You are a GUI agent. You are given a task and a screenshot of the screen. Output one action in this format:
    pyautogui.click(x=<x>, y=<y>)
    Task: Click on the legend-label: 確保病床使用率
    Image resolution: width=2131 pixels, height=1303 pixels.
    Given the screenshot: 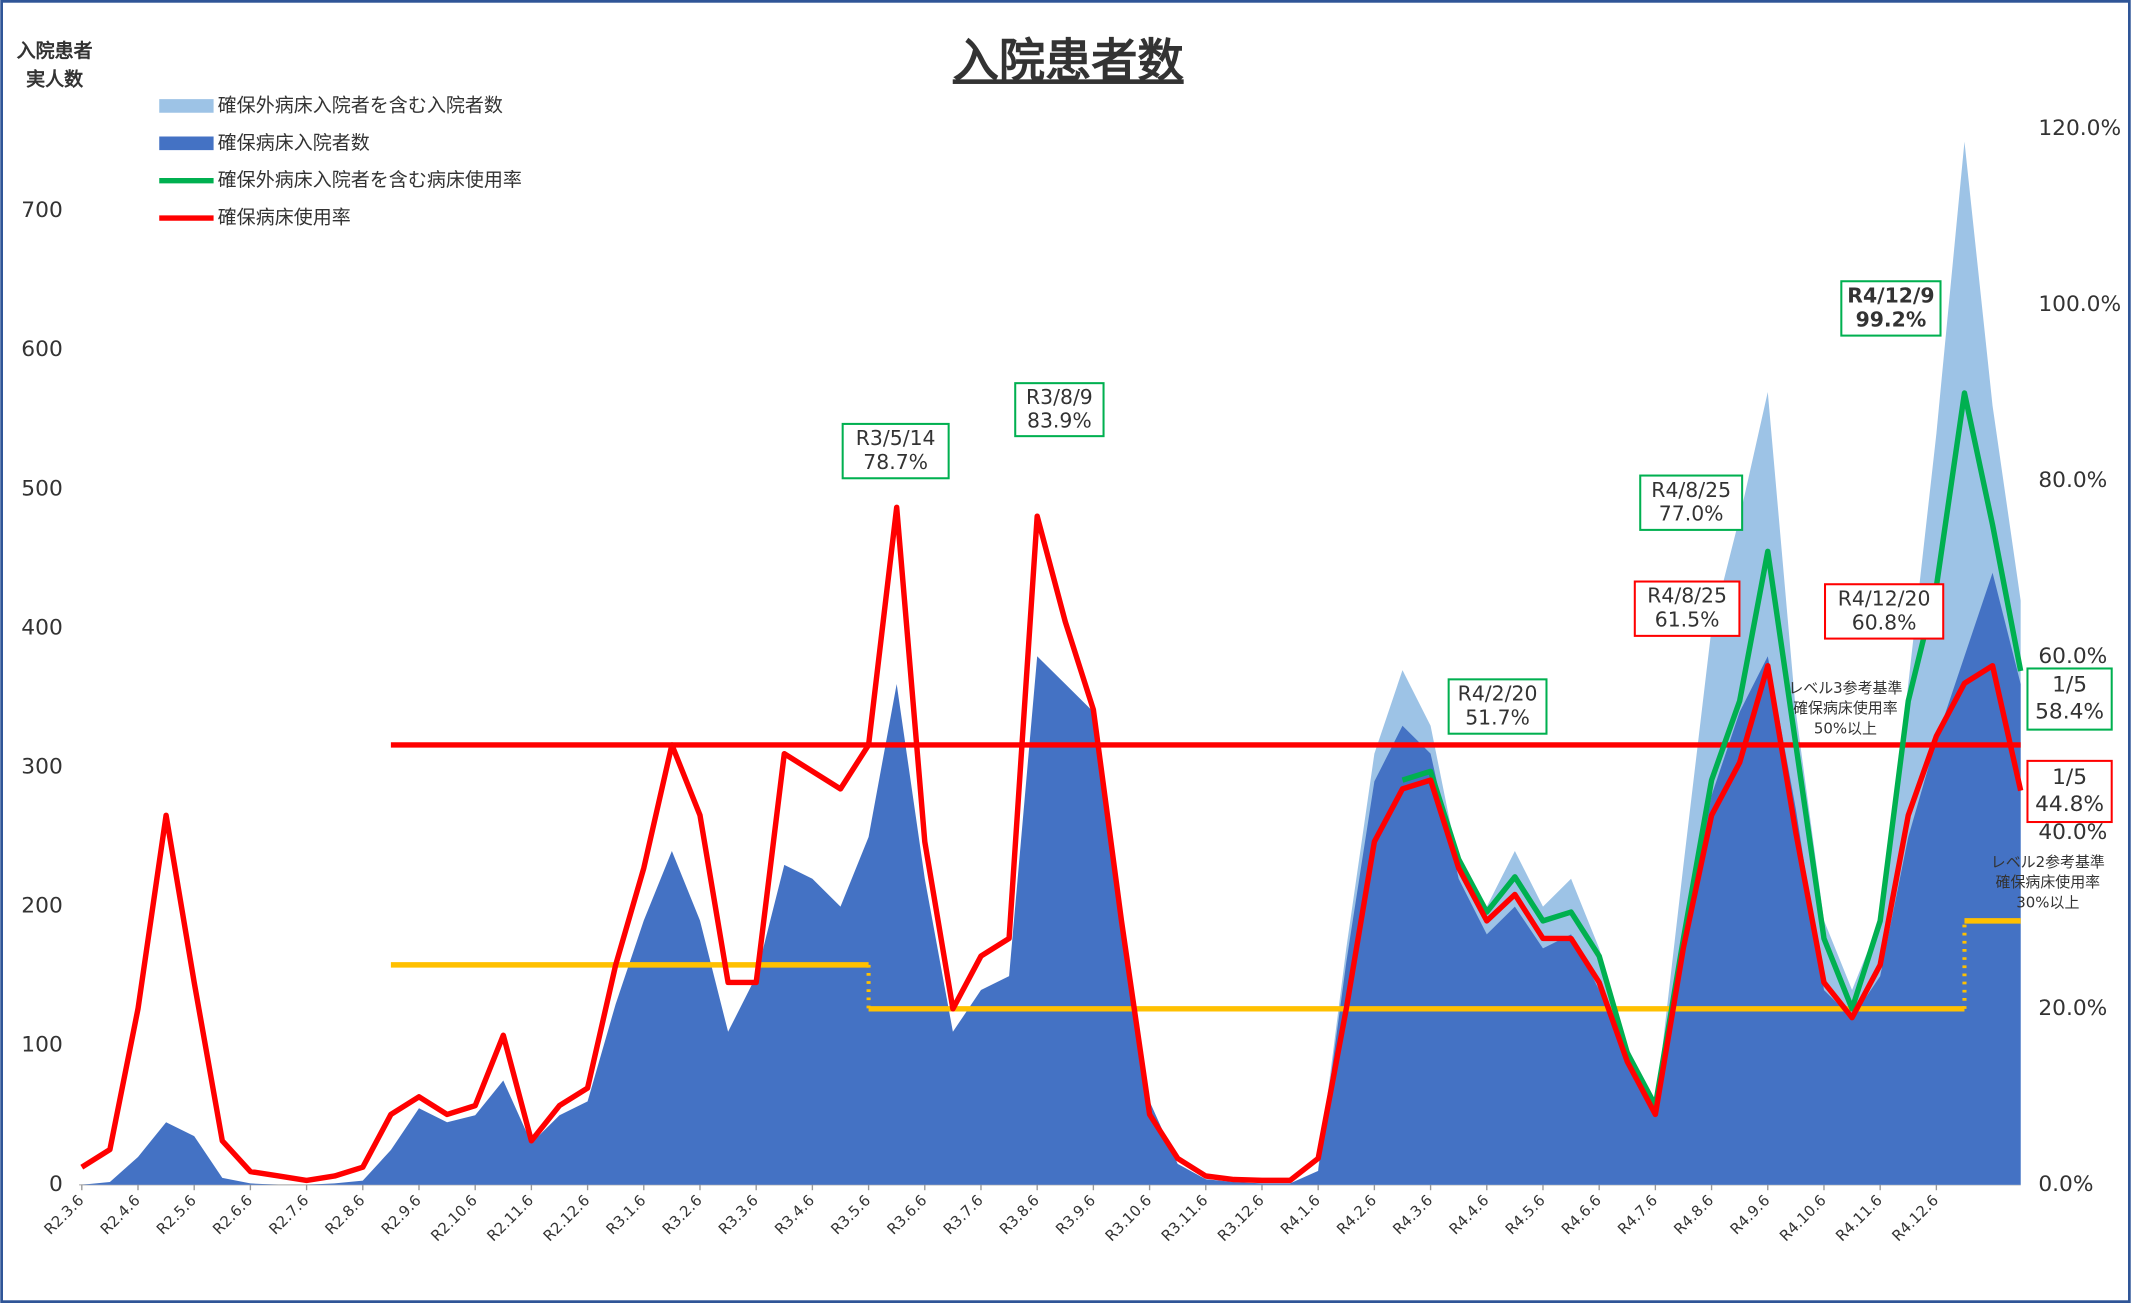 What is the action you would take?
    pyautogui.click(x=284, y=218)
    